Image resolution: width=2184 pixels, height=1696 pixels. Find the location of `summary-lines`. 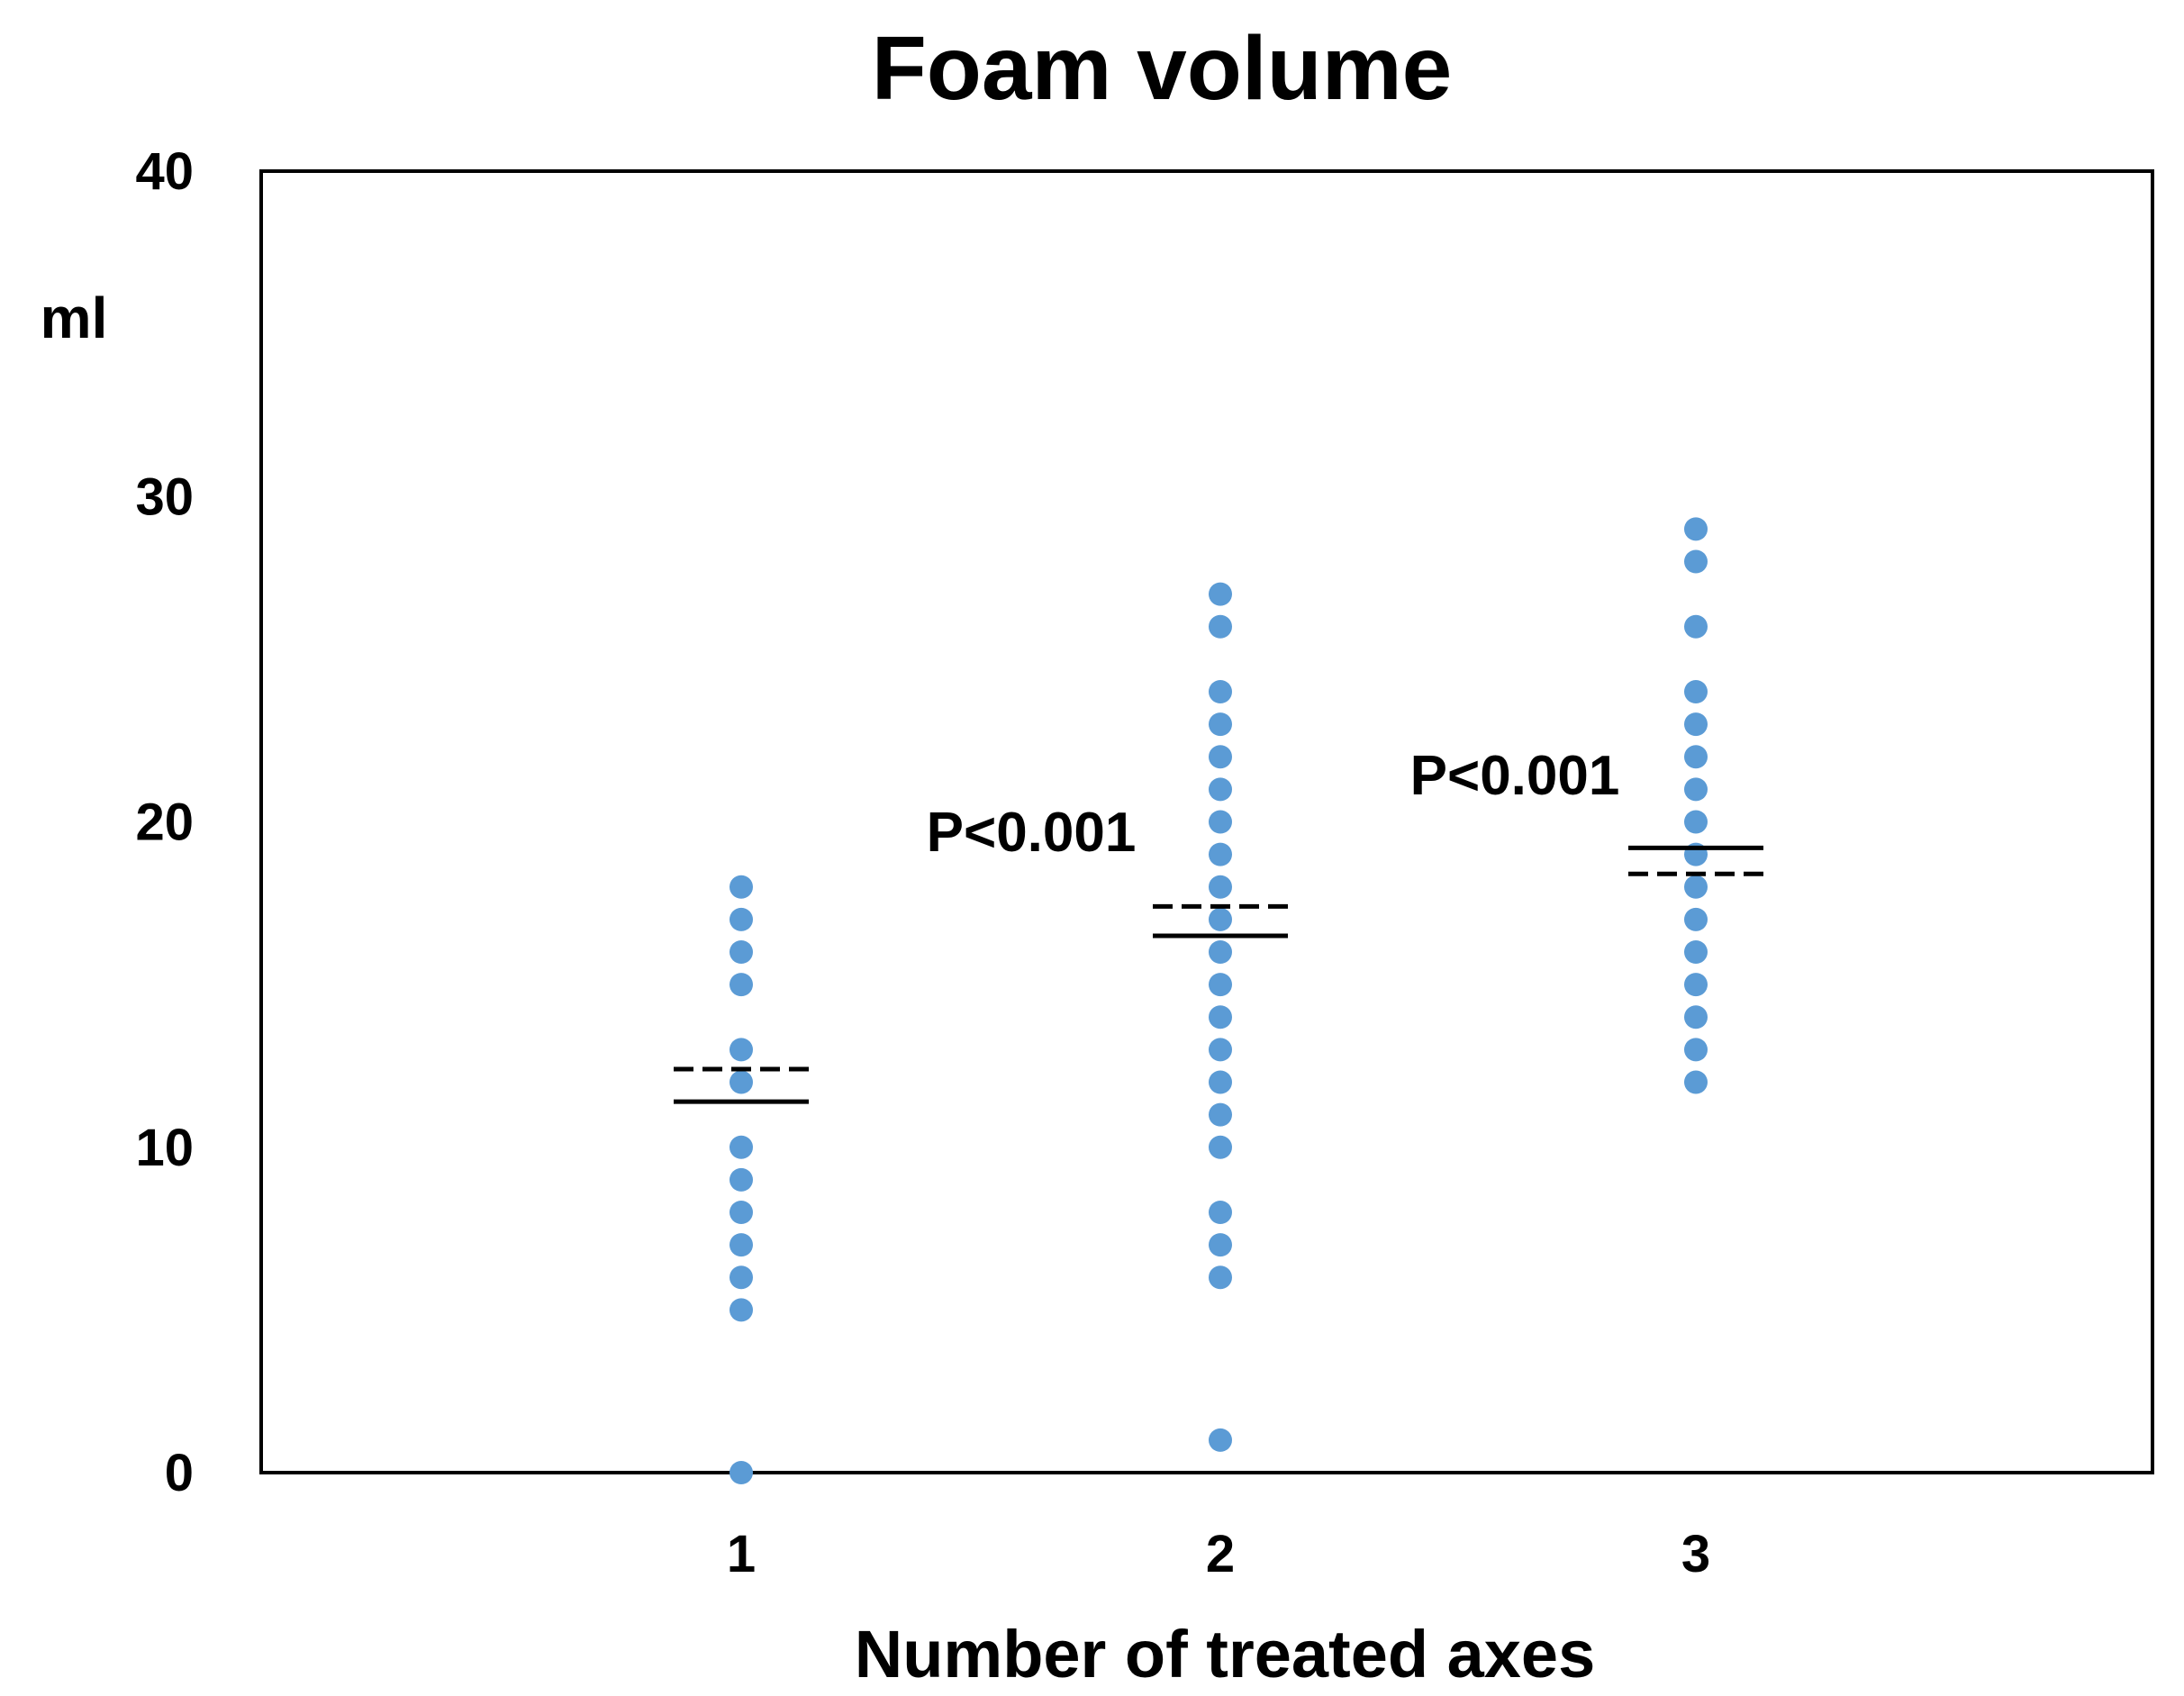

summary-lines is located at coordinates (1219, 974).